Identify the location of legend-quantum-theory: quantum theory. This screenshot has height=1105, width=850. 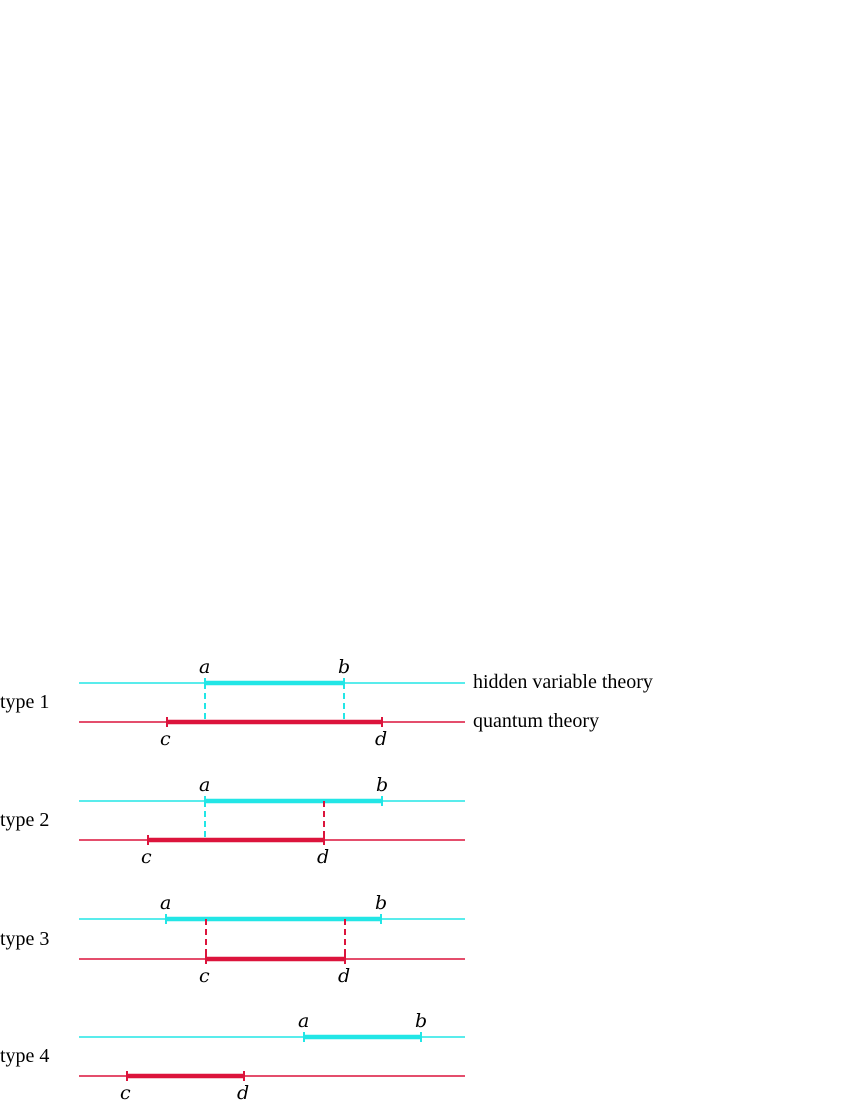
(536, 721).